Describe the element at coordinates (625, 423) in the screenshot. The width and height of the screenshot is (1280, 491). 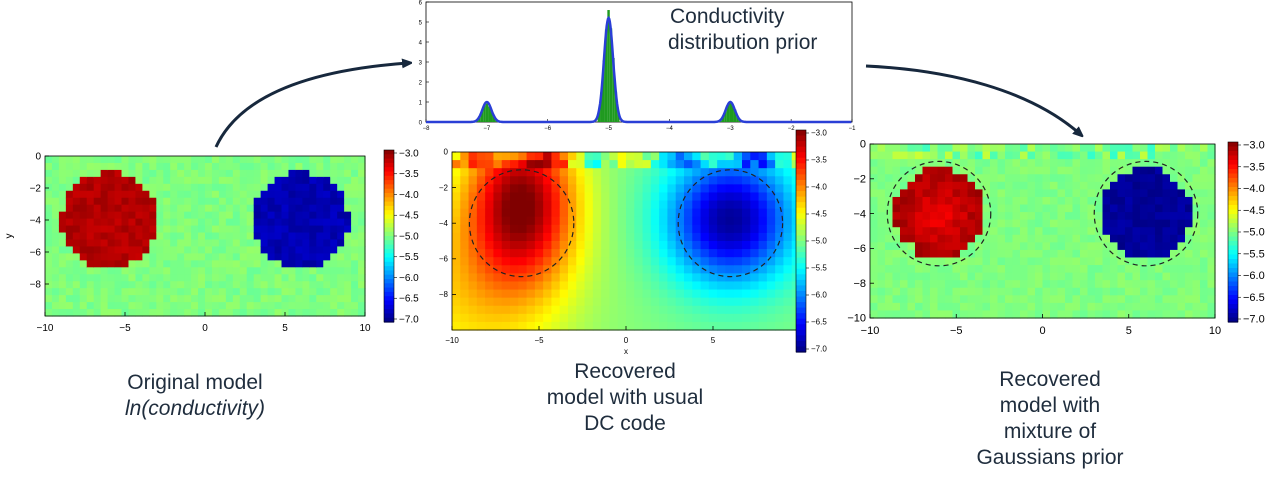
I see `caption-dc-line-3: DC code` at that location.